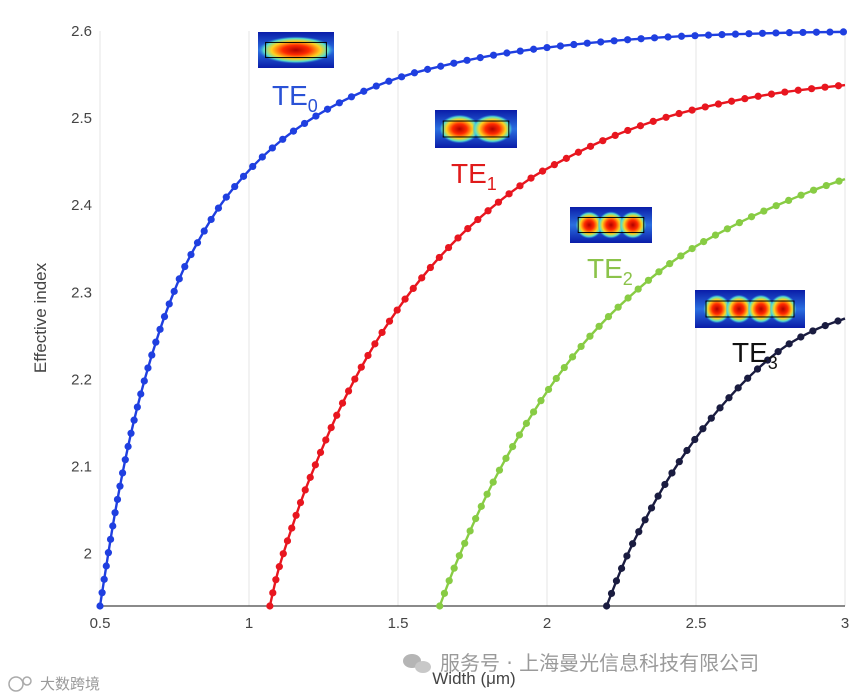 The width and height of the screenshot is (866, 698). What do you see at coordinates (610, 271) in the screenshot?
I see `mode-label-te2: TE2` at bounding box center [610, 271].